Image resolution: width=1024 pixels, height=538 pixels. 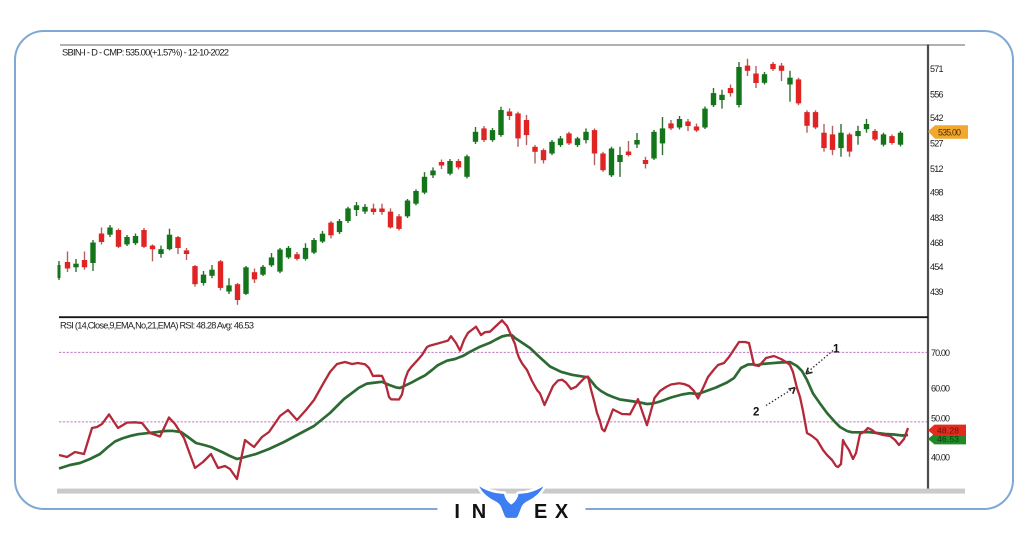 What do you see at coordinates (836, 350) in the screenshot?
I see `svg-text: 1` at bounding box center [836, 350].